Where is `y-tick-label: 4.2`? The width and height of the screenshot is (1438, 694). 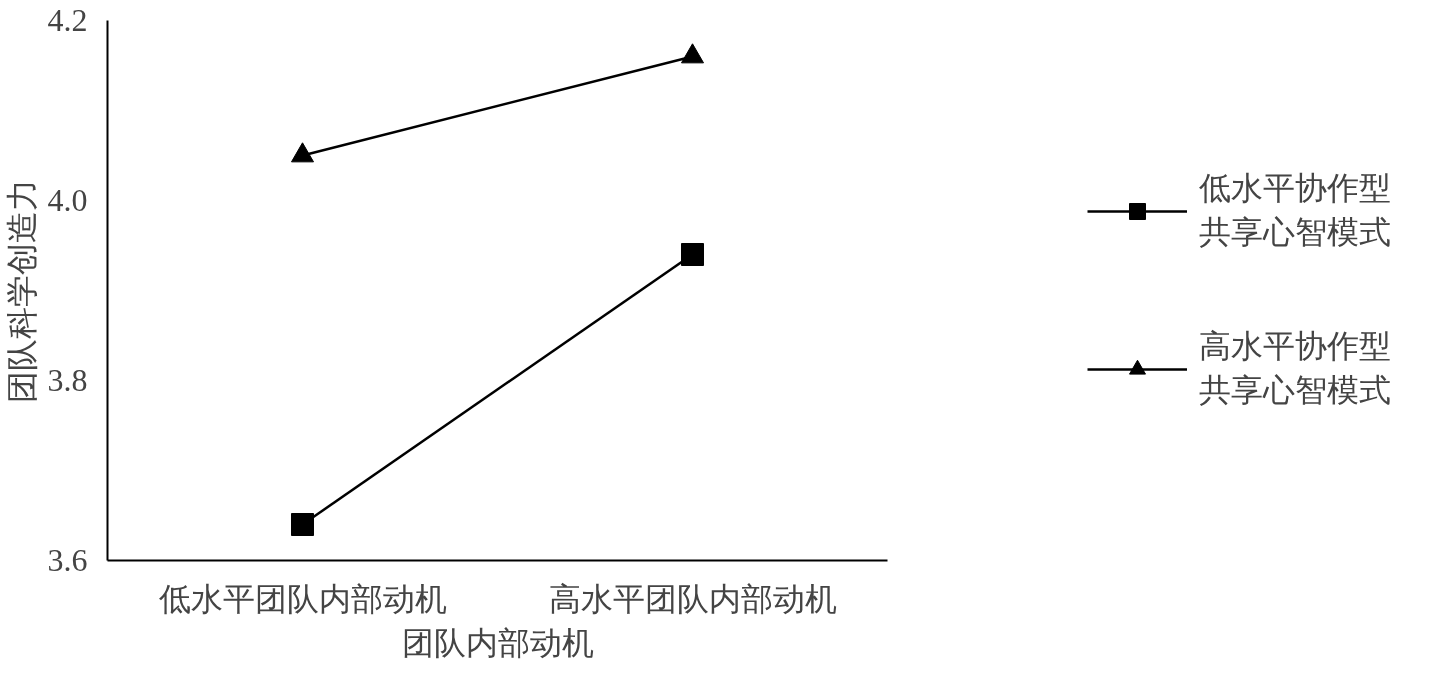
y-tick-label: 4.2 is located at coordinates (67, 20).